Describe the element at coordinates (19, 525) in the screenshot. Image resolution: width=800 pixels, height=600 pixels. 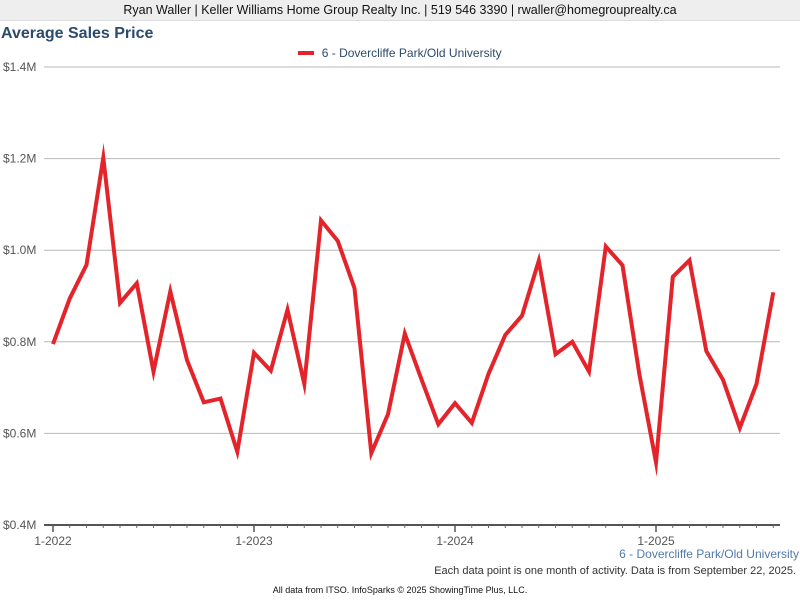
I see `y-tick-label: $0.4M` at that location.